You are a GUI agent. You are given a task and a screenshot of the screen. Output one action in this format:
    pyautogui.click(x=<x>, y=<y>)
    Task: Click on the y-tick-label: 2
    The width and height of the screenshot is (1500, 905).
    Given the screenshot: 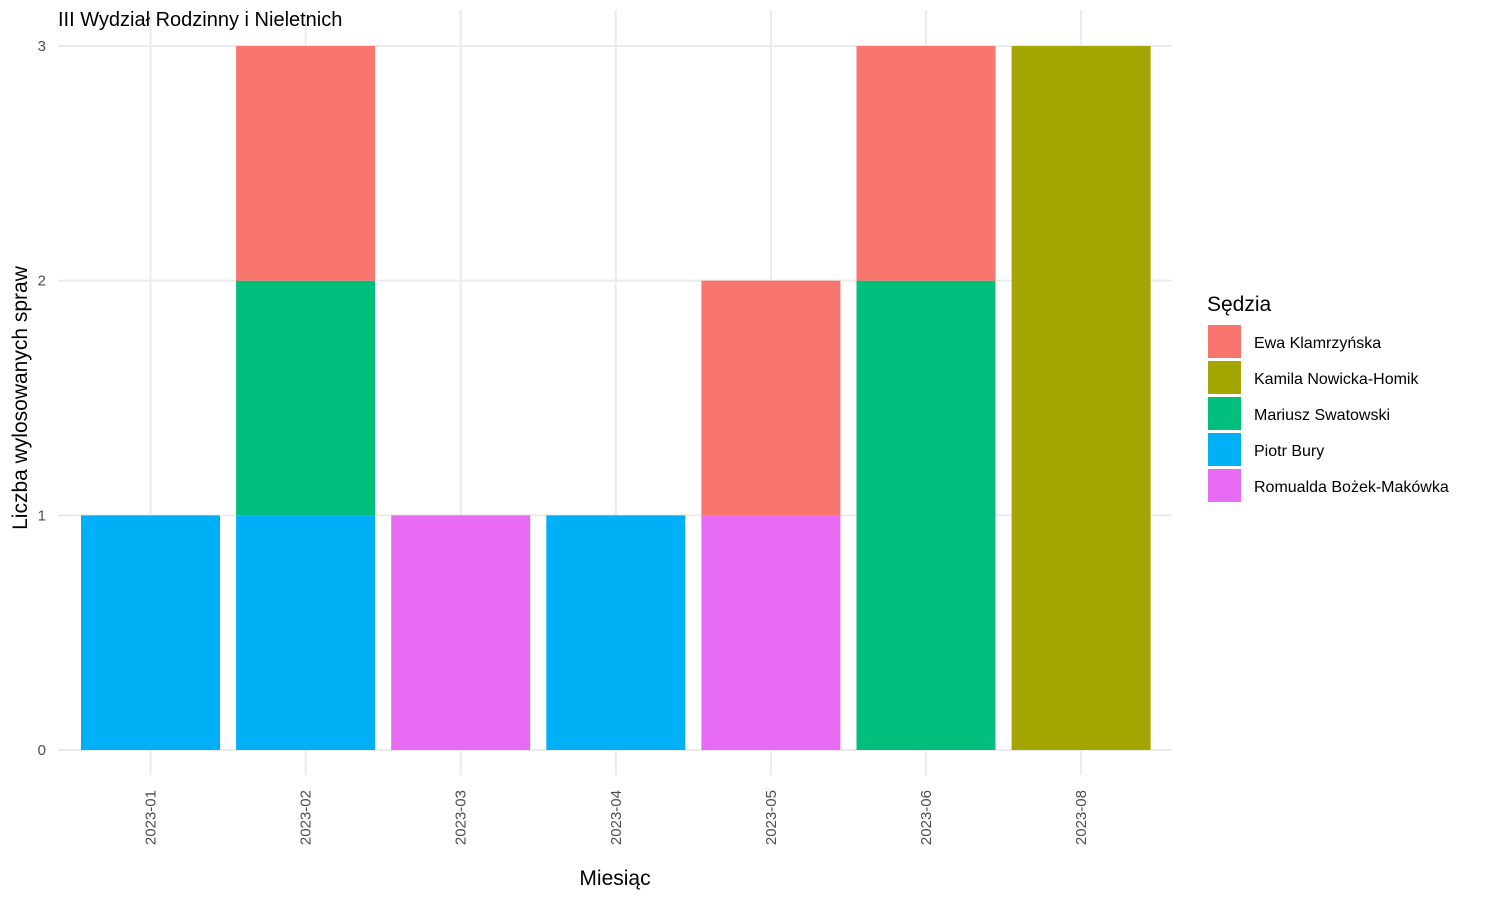 What is the action you would take?
    pyautogui.click(x=42, y=281)
    